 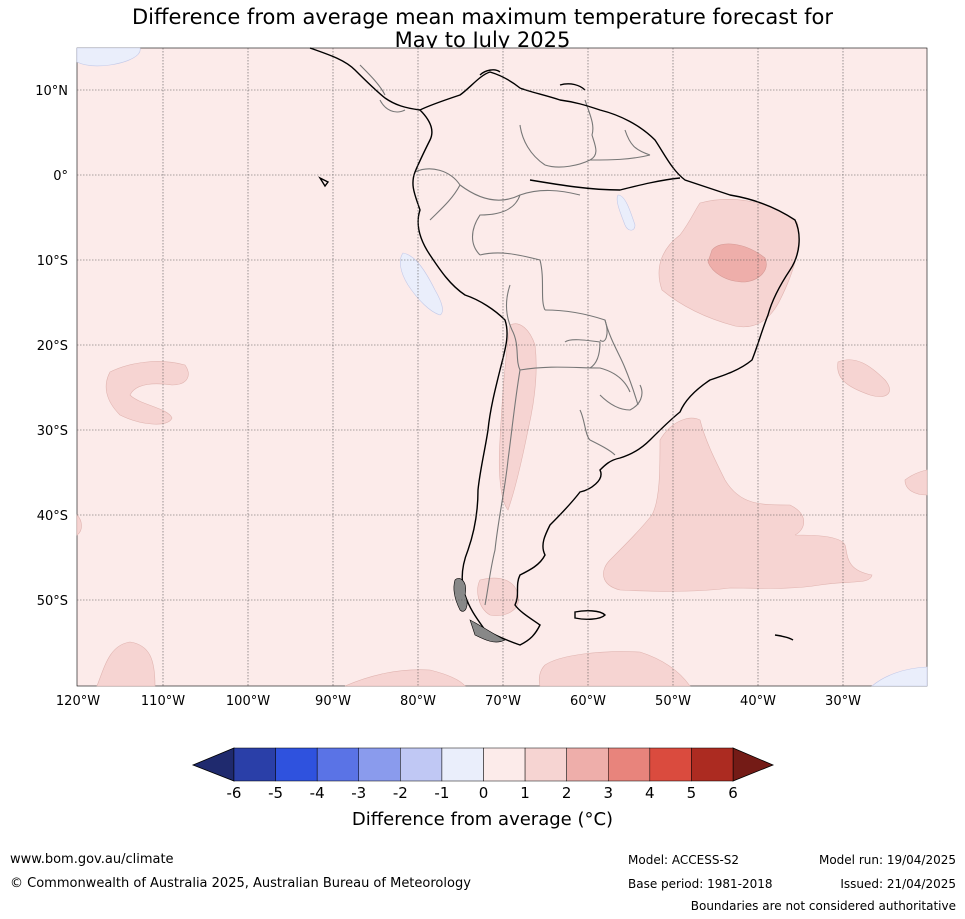 I want to click on colorbar-over-arrow, so click(x=753, y=764).